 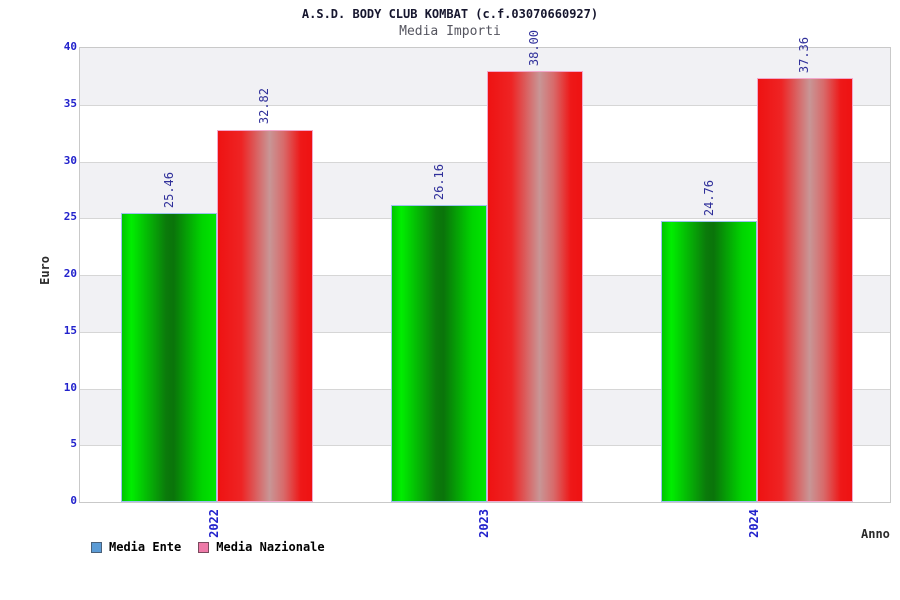 I want to click on x-tick-label-text: 2024, so click(x=754, y=523).